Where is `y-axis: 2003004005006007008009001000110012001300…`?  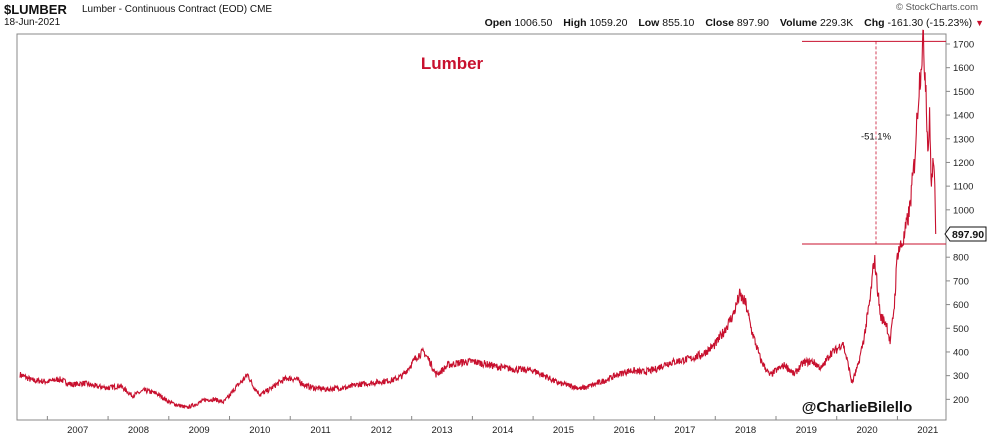 y-axis: 2003004005006007008009001000110012001300… is located at coordinates (960, 223).